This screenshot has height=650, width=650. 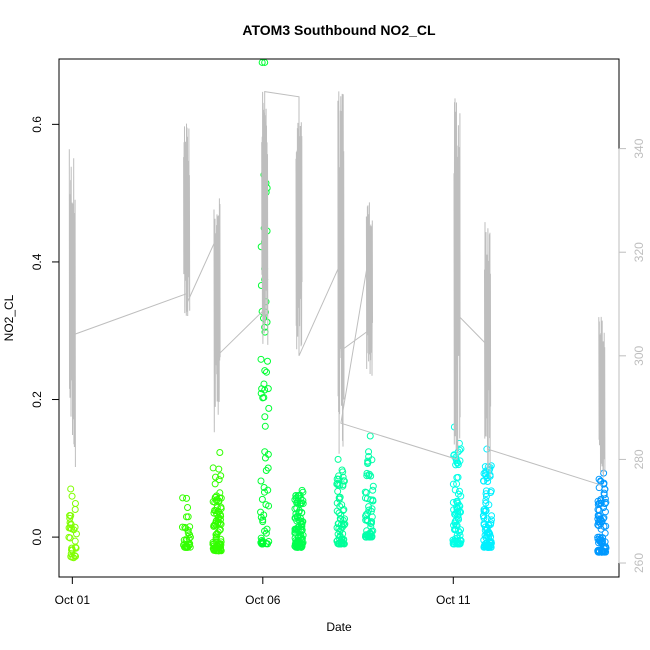 I want to click on right-y-axis: 260 280 300 320 340, so click(x=632, y=355).